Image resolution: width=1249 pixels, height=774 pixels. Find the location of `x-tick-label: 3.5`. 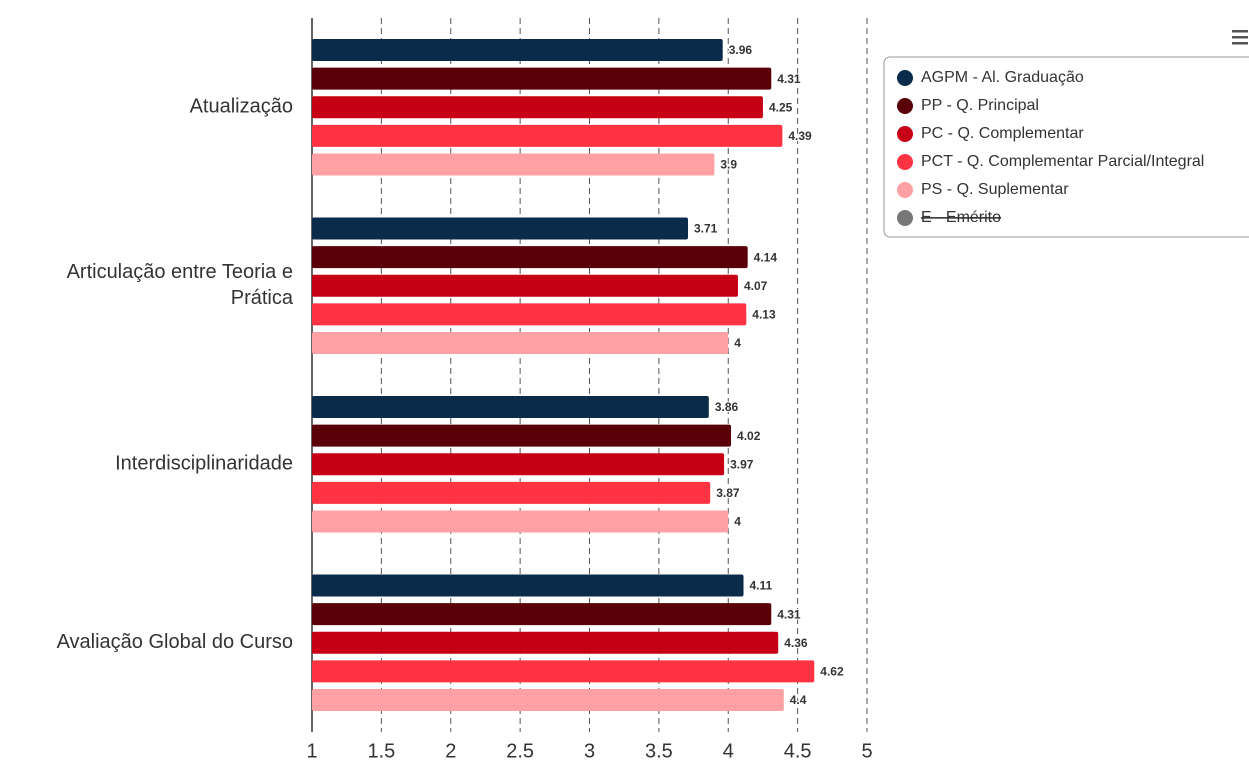

x-tick-label: 3.5 is located at coordinates (659, 751).